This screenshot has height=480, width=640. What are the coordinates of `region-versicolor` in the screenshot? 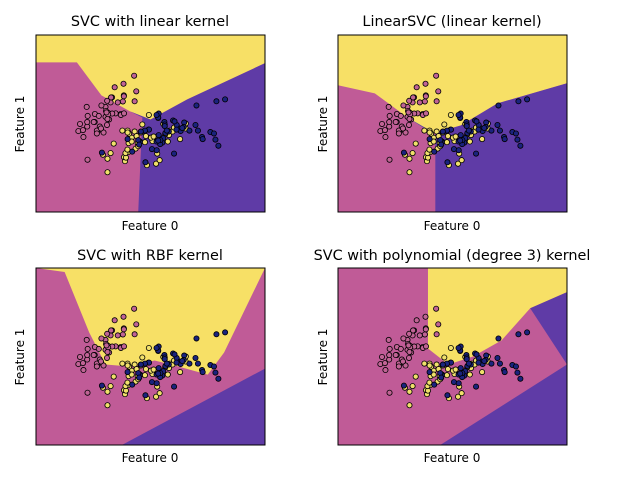 It's located at (150, 321).